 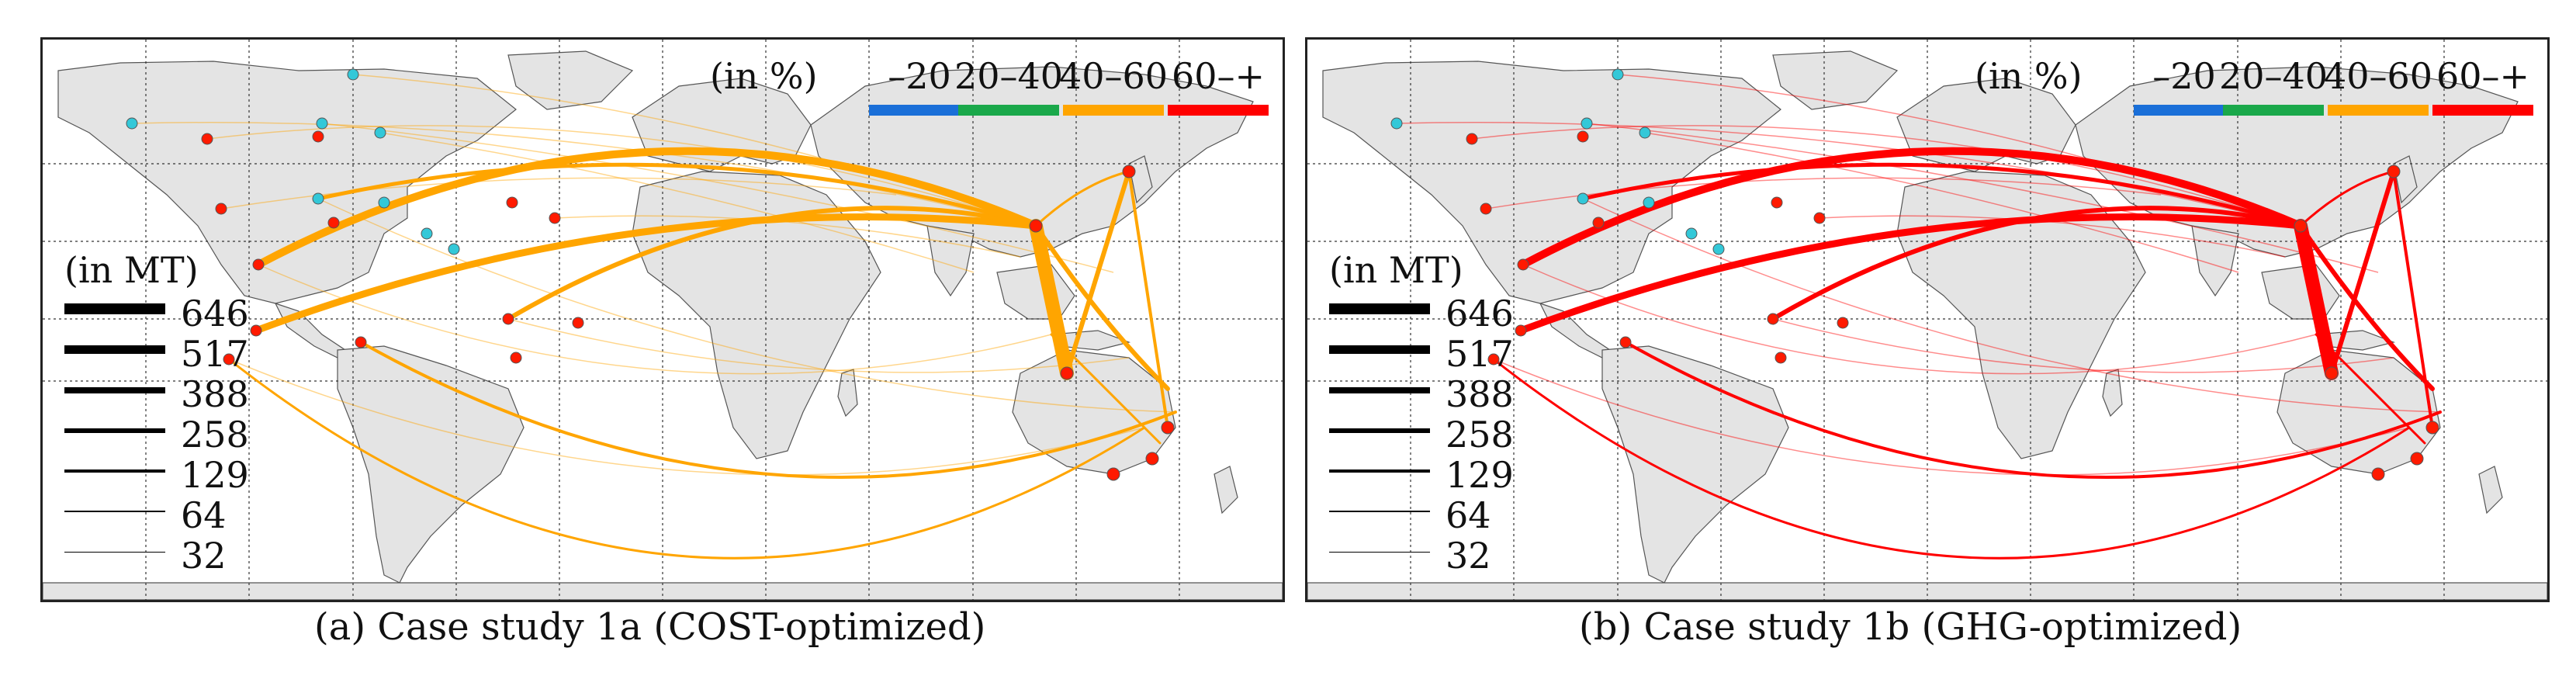 I want to click on color-legend-unit: (in %), so click(x=764, y=76).